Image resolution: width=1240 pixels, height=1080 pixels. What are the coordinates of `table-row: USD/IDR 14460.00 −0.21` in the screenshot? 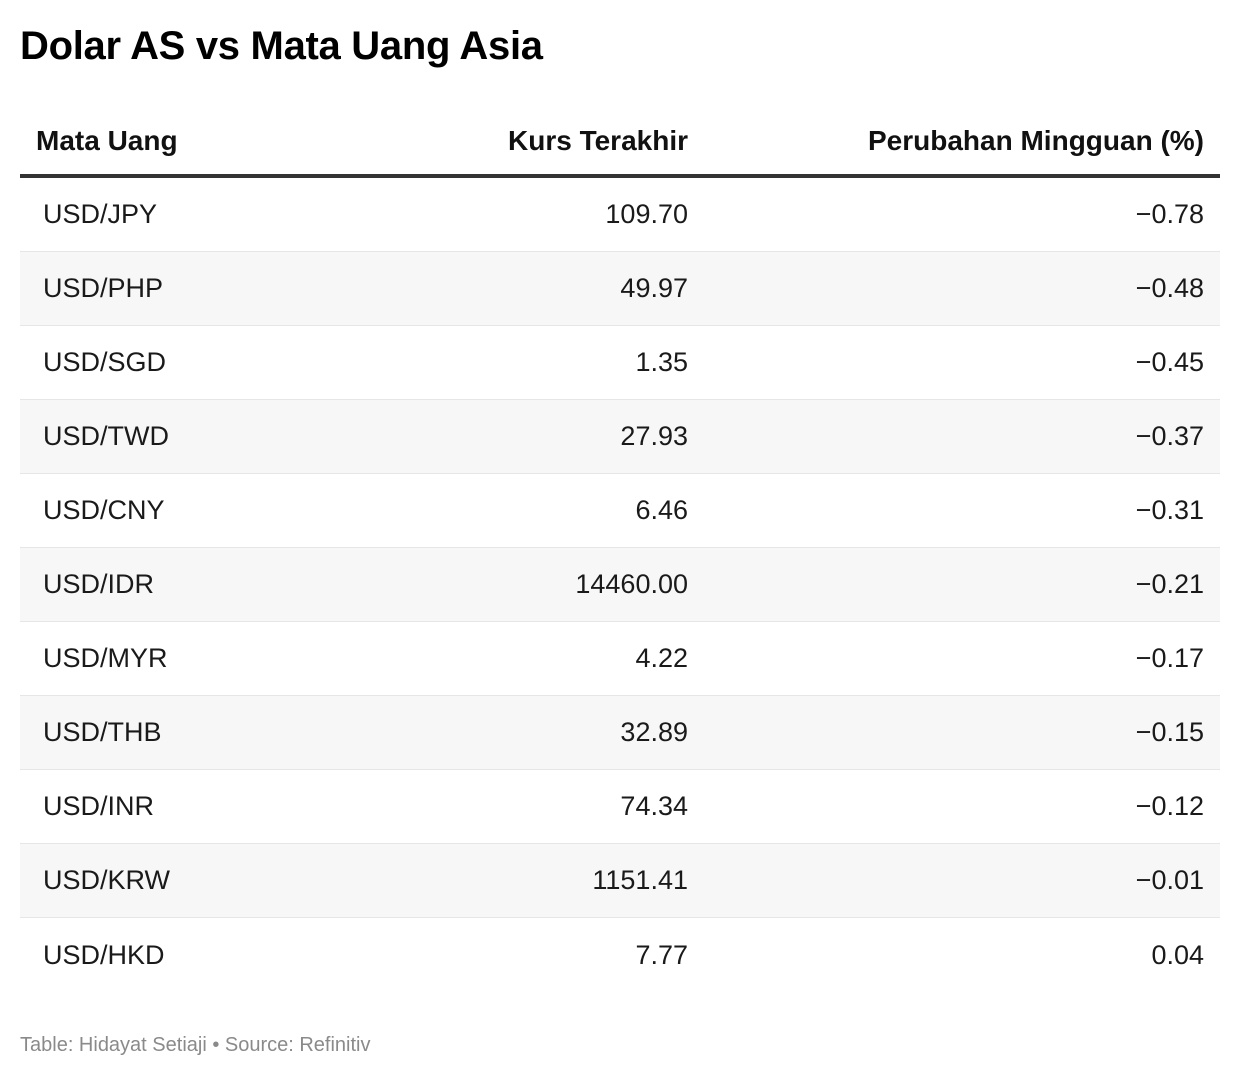 It's located at (620, 585).